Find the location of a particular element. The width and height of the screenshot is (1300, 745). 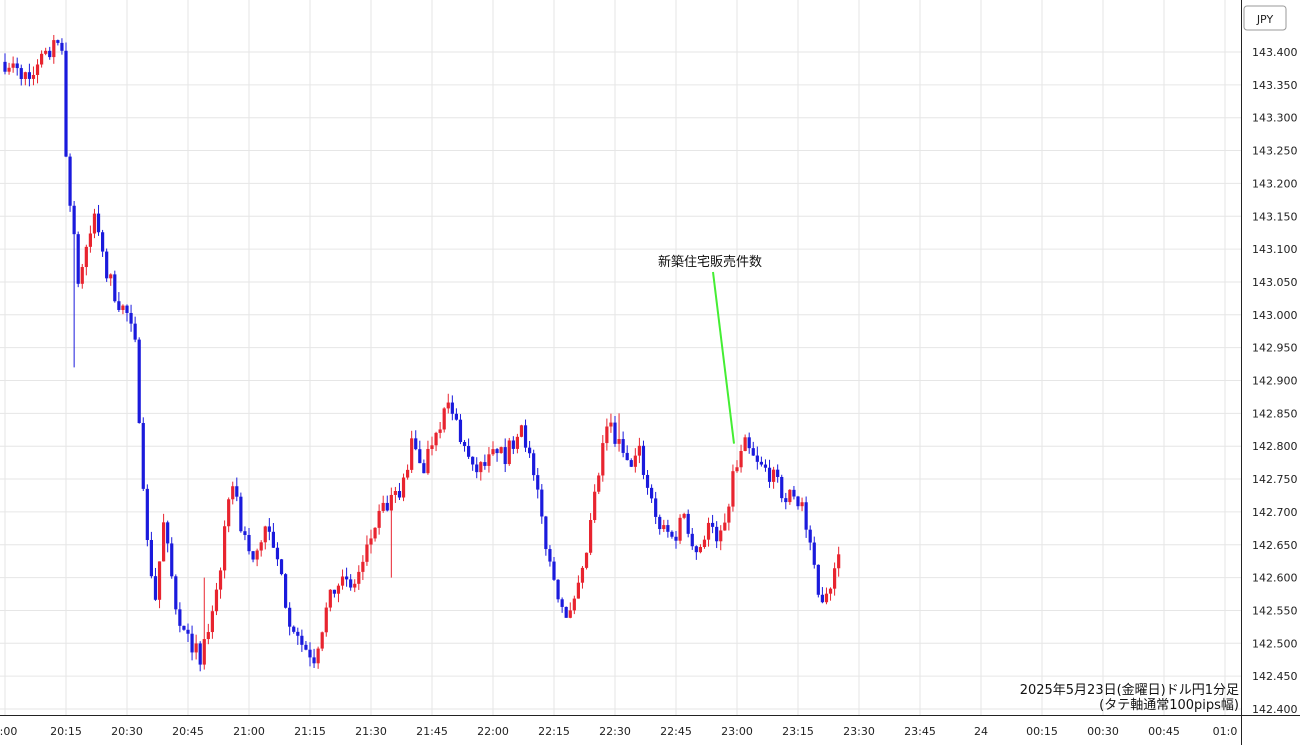

price-tick-label: 142.500 is located at coordinates (1275, 643).